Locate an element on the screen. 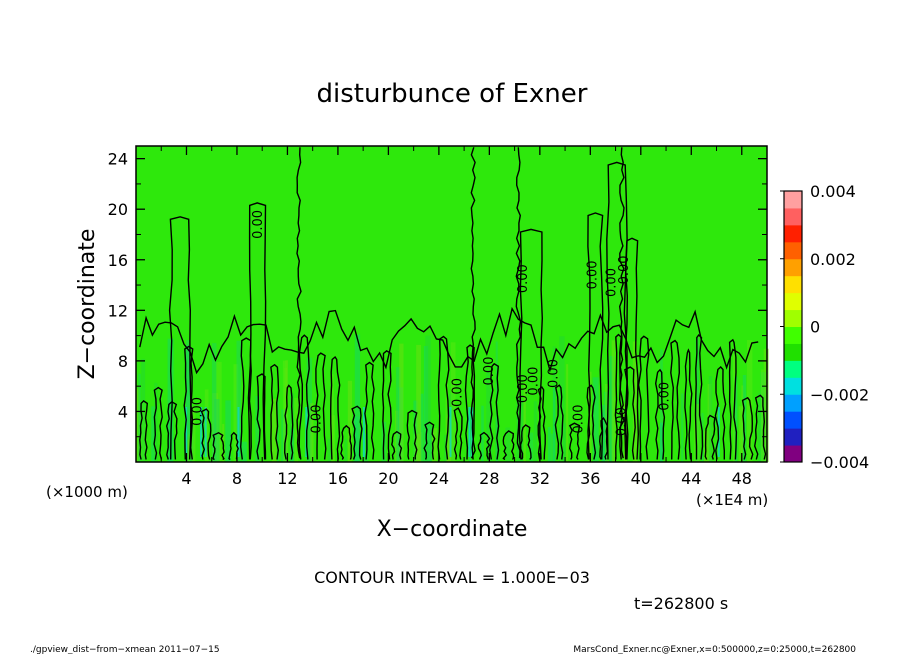 Image resolution: width=904 pixels, height=654 pixels. y-tick-label: 16 is located at coordinates (118, 260).